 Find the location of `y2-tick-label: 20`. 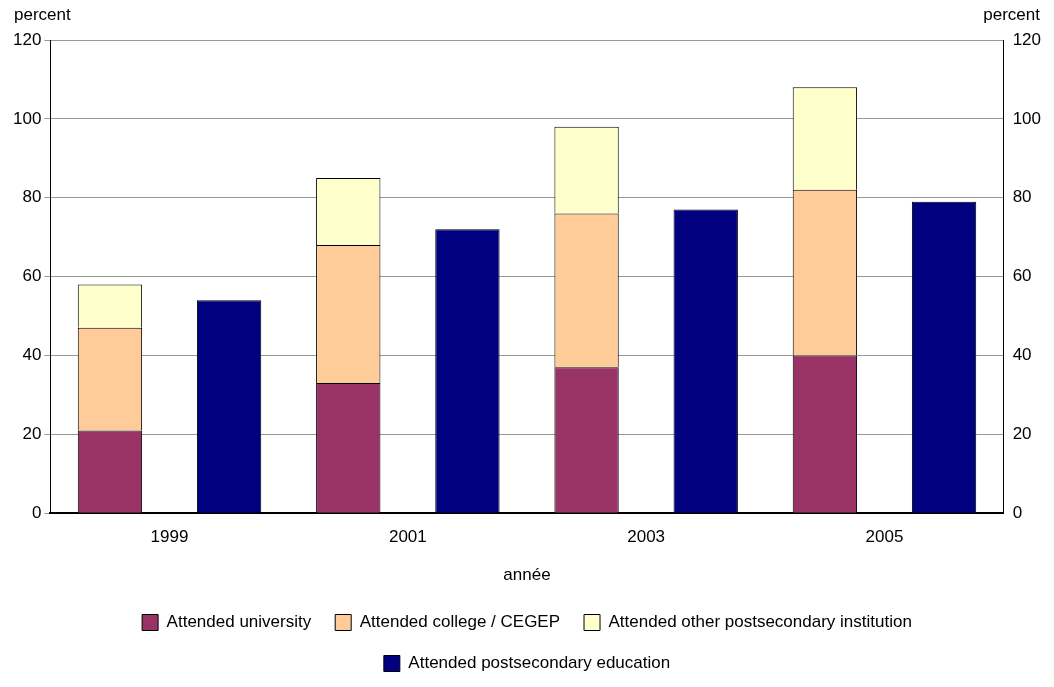

y2-tick-label: 20 is located at coordinates (1022, 434).